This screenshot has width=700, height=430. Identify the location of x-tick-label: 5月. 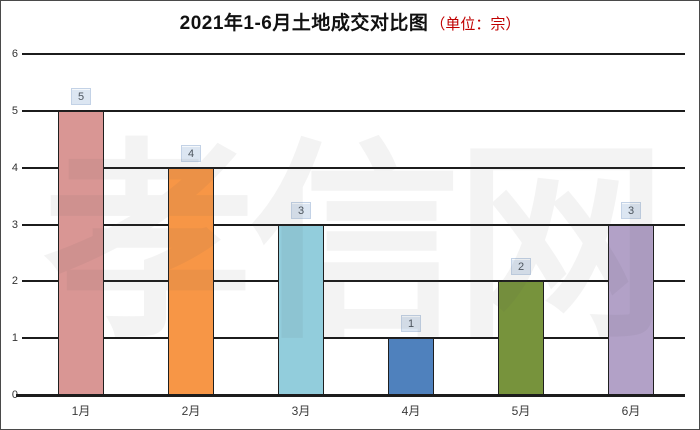
(521, 411).